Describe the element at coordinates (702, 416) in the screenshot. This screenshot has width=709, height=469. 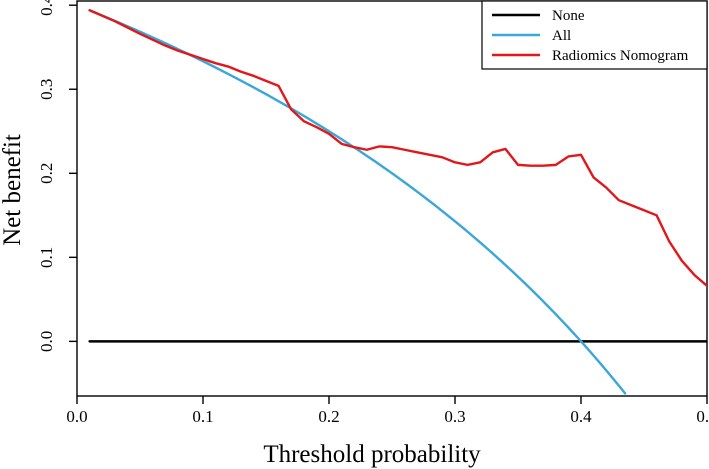
I see `x-tick-label: 0.5` at that location.